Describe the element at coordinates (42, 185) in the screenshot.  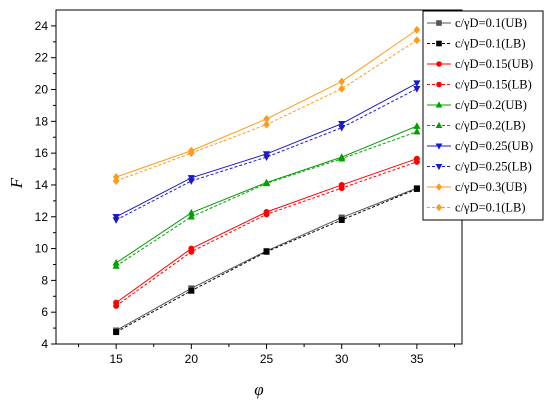
I see `y-tick-label: 14` at that location.